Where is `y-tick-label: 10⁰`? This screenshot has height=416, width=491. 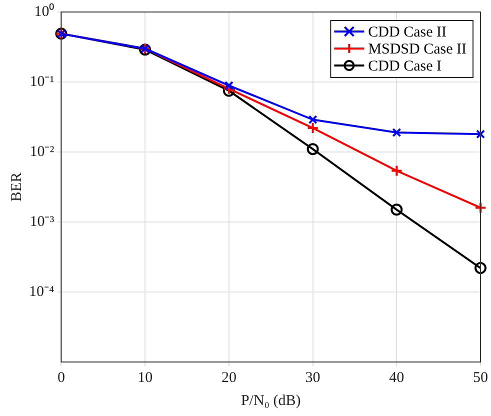
y-tick-label: 10⁰ is located at coordinates (44, 11).